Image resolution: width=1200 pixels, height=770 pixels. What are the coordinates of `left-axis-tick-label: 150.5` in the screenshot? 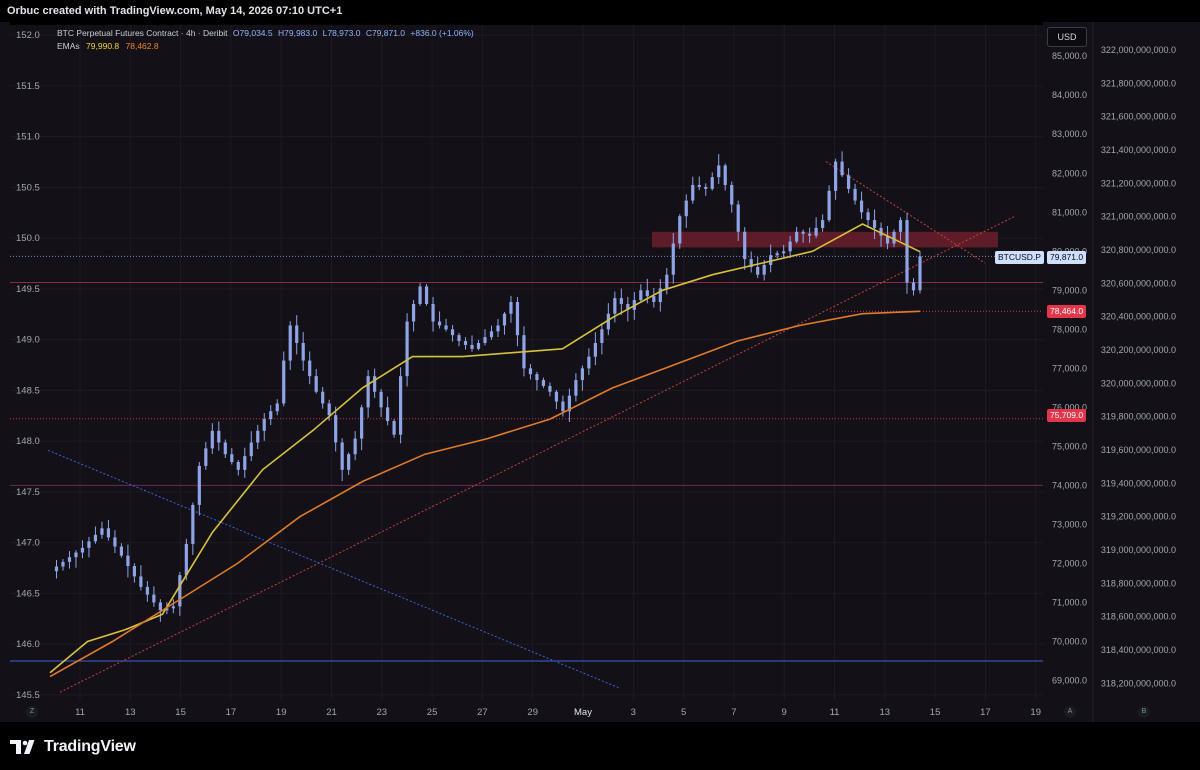 It's located at (28, 187).